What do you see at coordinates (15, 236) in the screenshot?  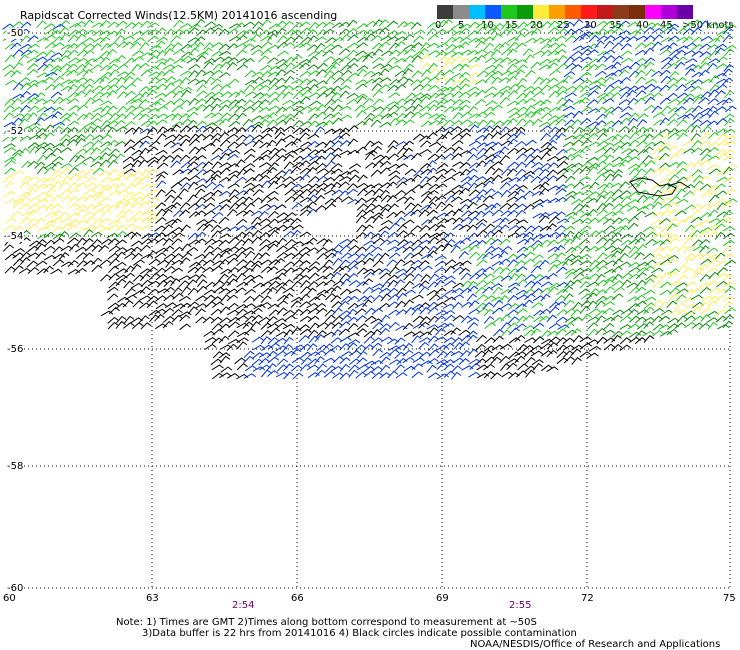 I see `lat-label: -54` at bounding box center [15, 236].